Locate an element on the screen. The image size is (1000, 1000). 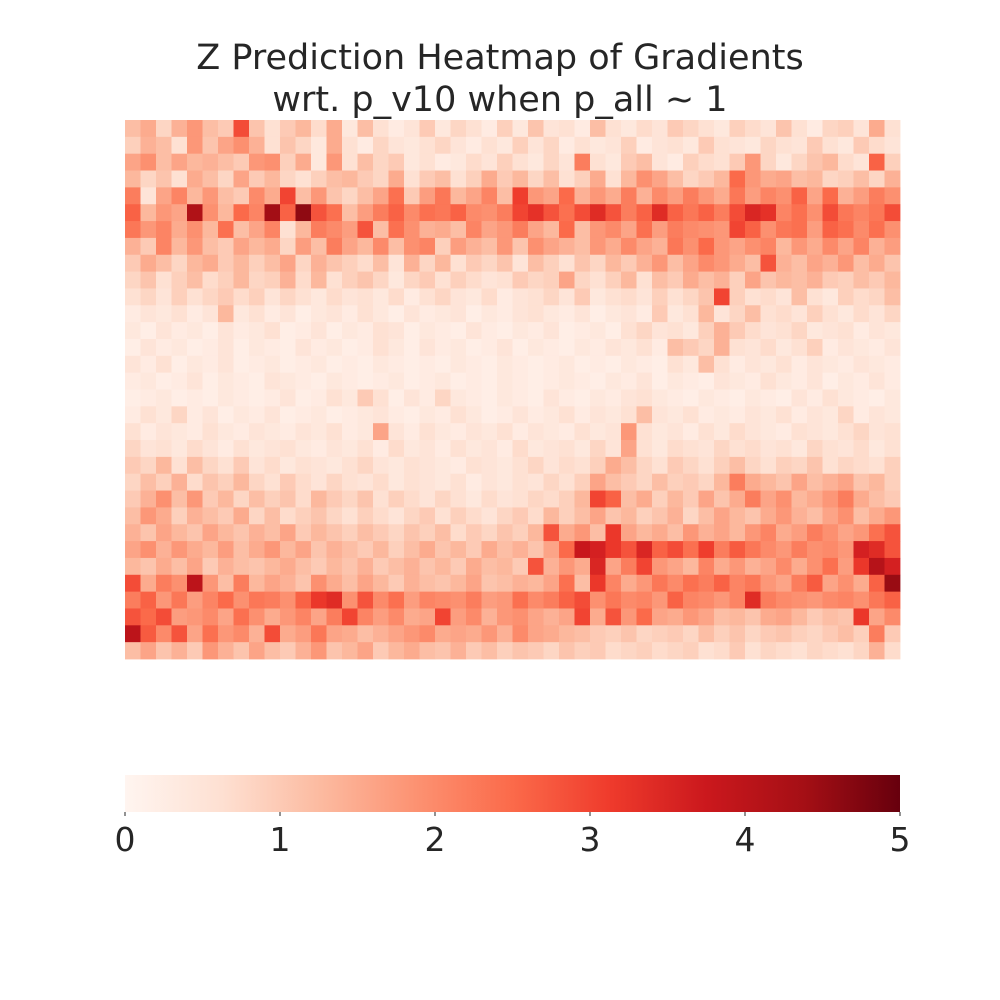
colorbar-gradient is located at coordinates (512, 793).